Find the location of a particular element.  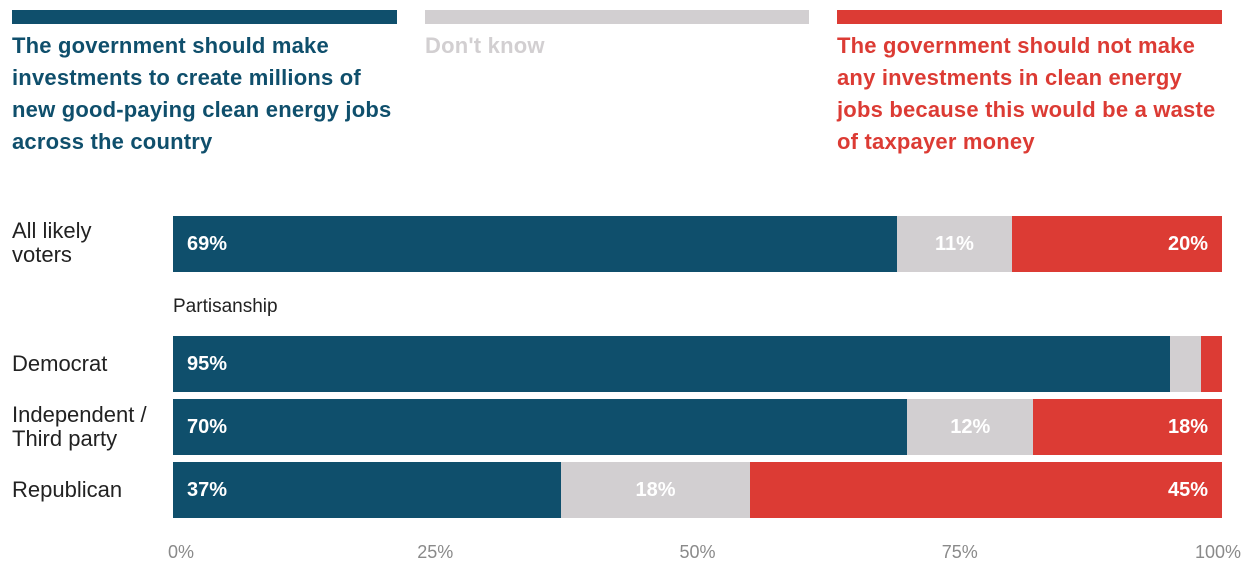

legend-swatch-dont-know is located at coordinates (617, 17).